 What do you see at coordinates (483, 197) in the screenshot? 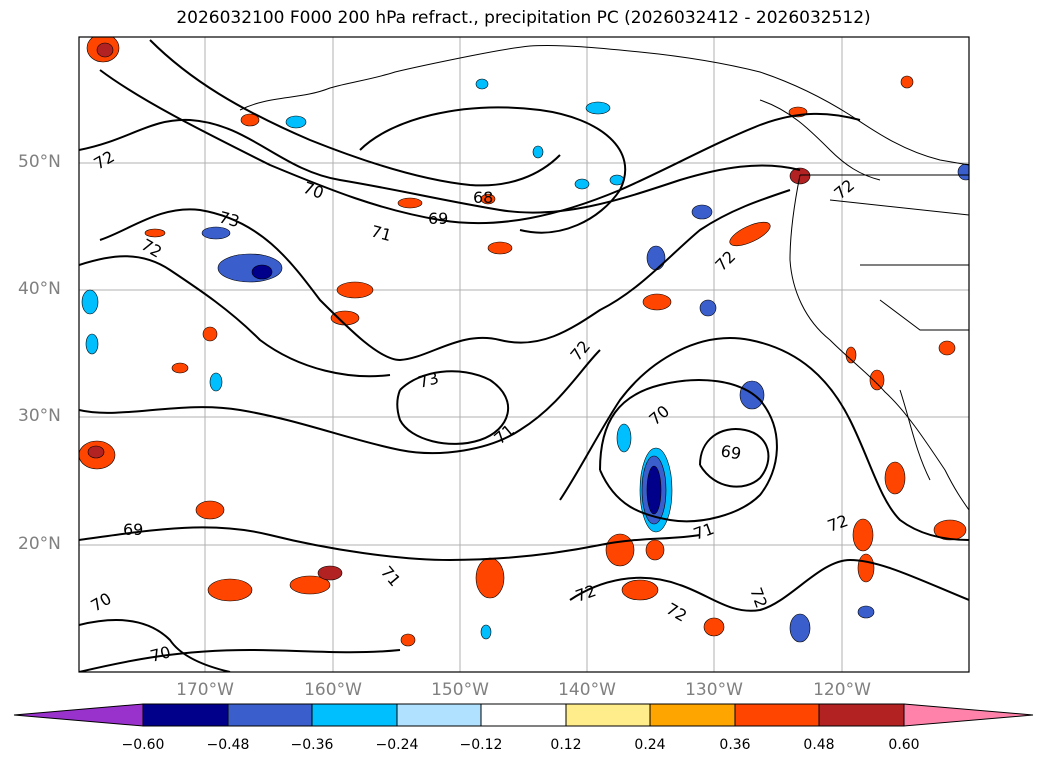
I see `contour-label: 68` at bounding box center [483, 197].